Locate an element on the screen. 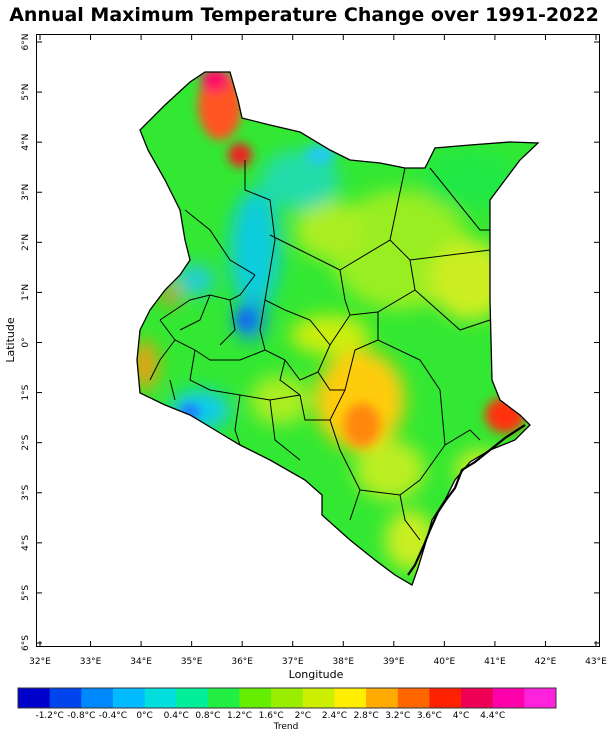 The width and height of the screenshot is (608, 738). colorbar-title: Trend is located at coordinates (286, 727).